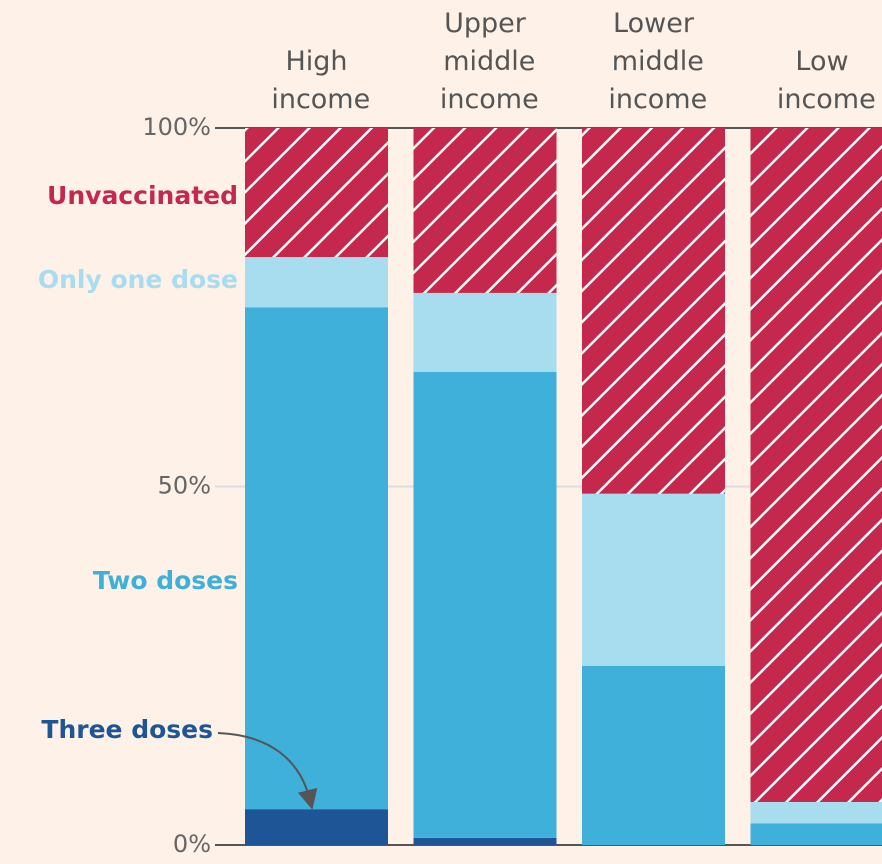  What do you see at coordinates (484, 61) in the screenshot?
I see `x-tick-label: Upper middle income` at bounding box center [484, 61].